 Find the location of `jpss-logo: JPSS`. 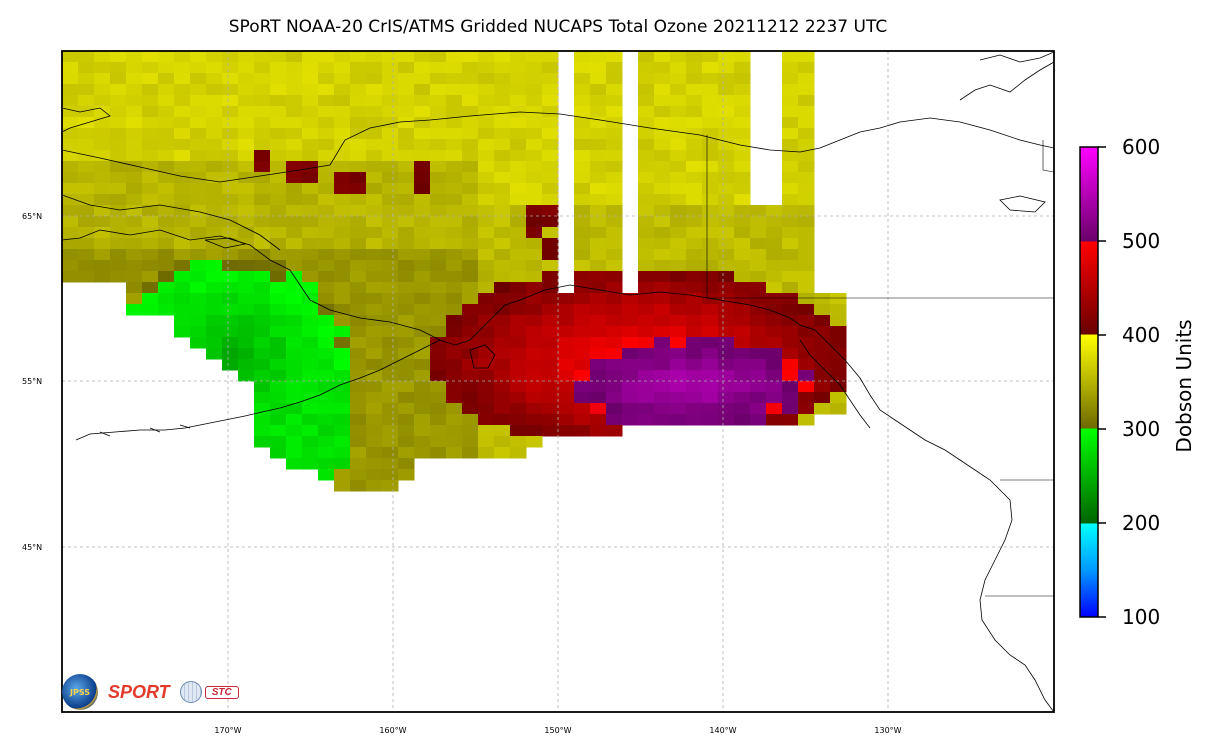

jpss-logo: JPSS is located at coordinates (80, 692).